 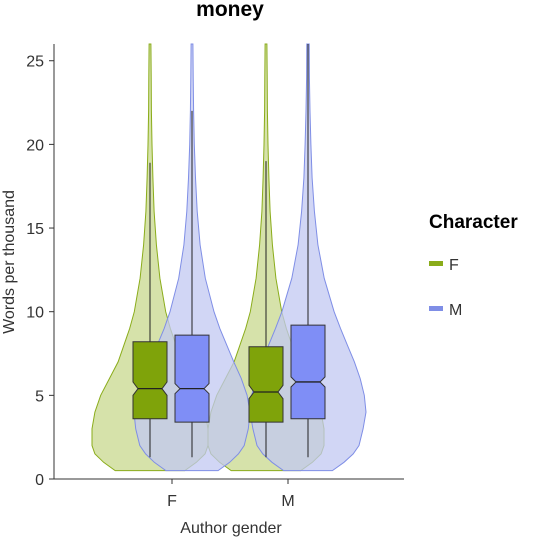 I want to click on x-tick-label: F, so click(x=172, y=501).